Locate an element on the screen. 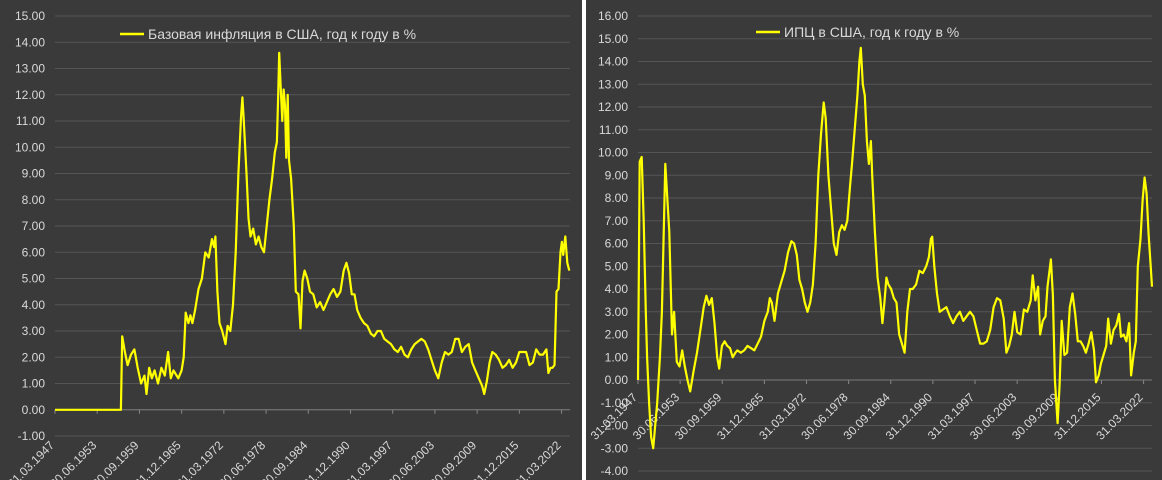 The height and width of the screenshot is (480, 1162). y-tick-label: 16.00 is located at coordinates (613, 16).